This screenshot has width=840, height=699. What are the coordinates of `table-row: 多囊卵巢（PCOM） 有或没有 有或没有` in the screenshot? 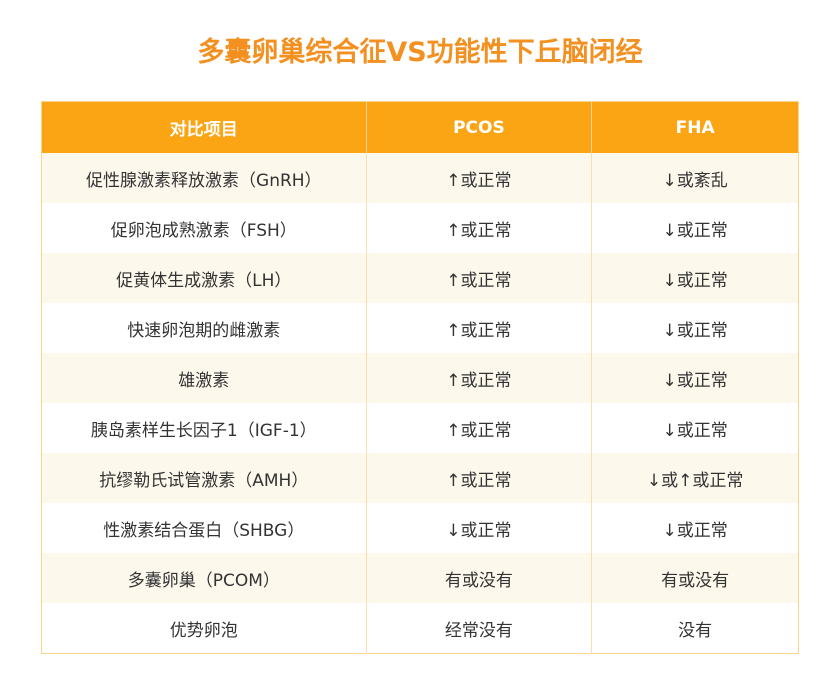 It's located at (420, 578).